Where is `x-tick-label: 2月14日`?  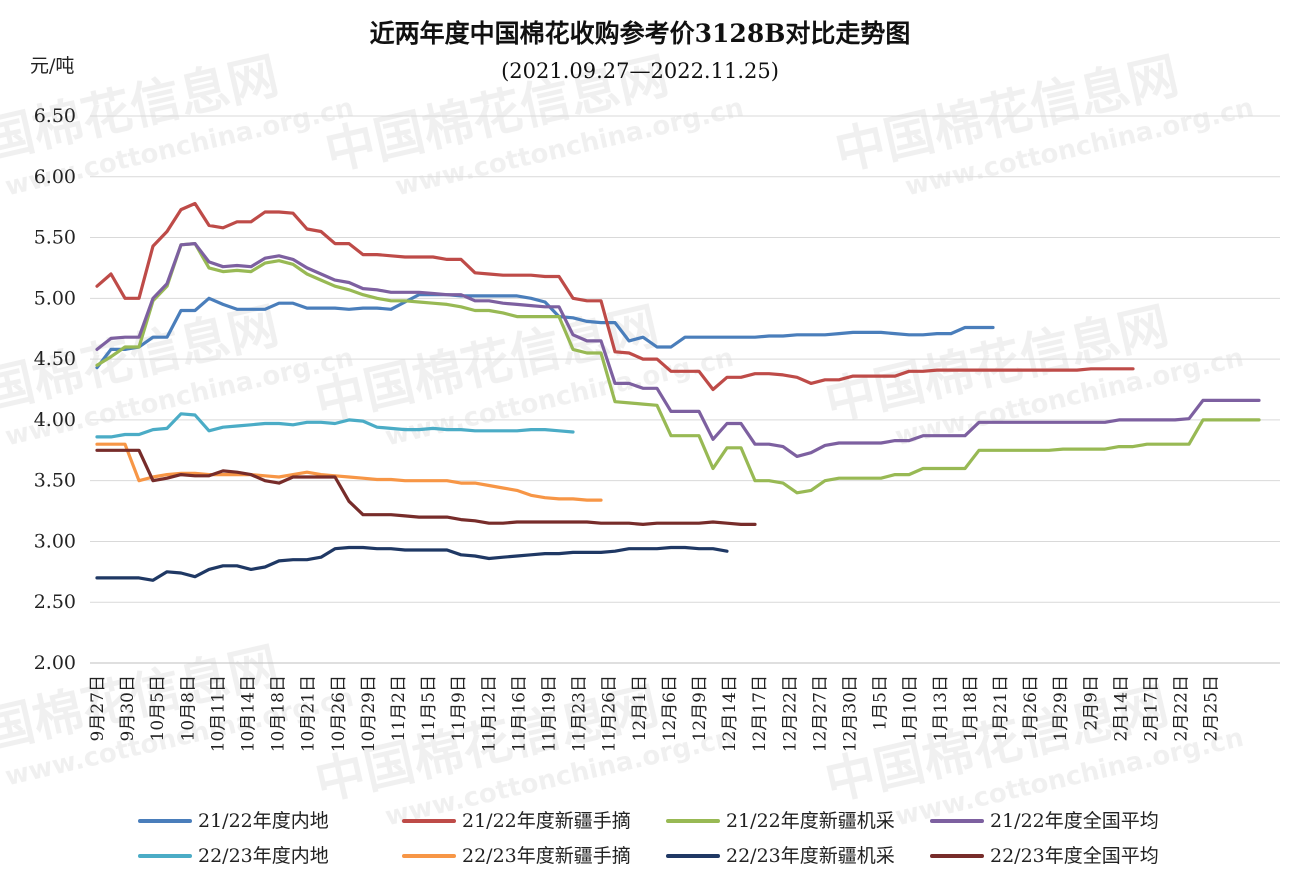
x-tick-label: 2月14日 is located at coordinates (1121, 708).